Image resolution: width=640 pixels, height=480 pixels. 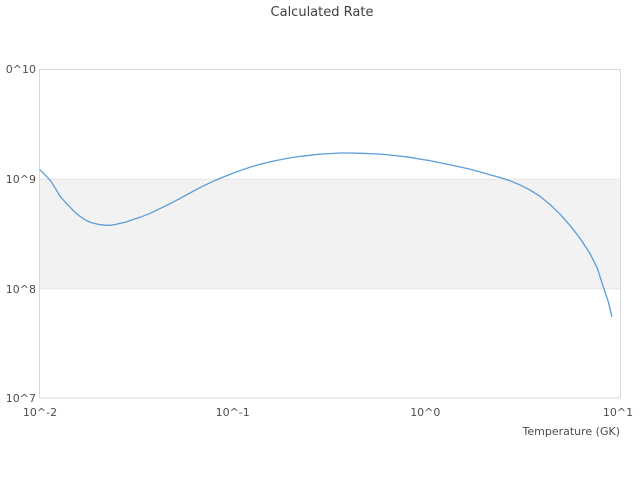 What do you see at coordinates (21, 69) in the screenshot?
I see `y-tick-label-1e10: 0^10` at bounding box center [21, 69].